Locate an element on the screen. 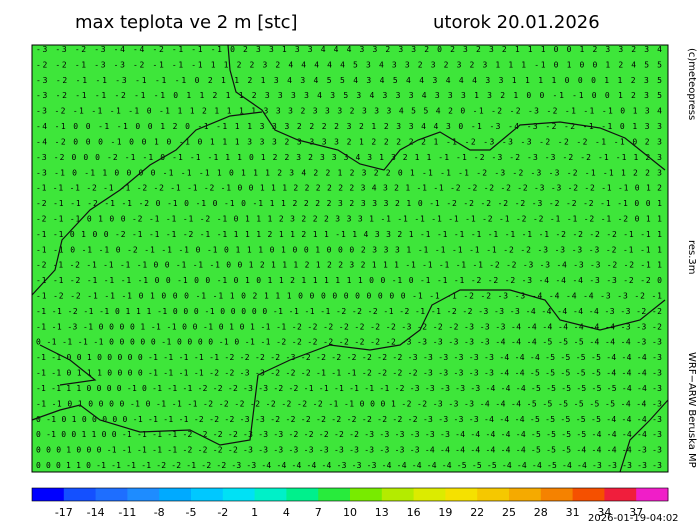  colorbar-label: 16 is located at coordinates (414, 512).